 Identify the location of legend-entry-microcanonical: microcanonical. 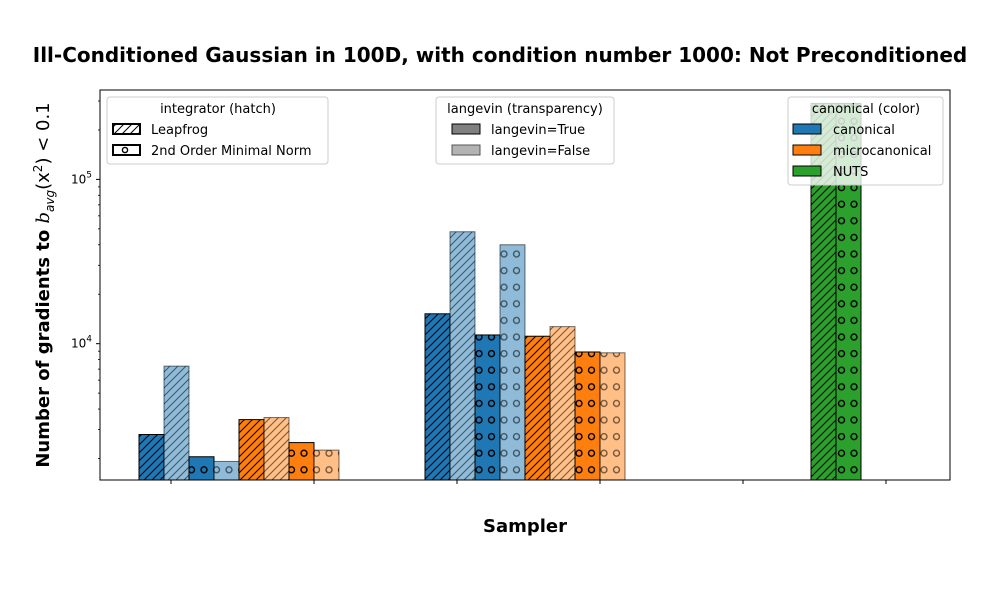
(882, 151).